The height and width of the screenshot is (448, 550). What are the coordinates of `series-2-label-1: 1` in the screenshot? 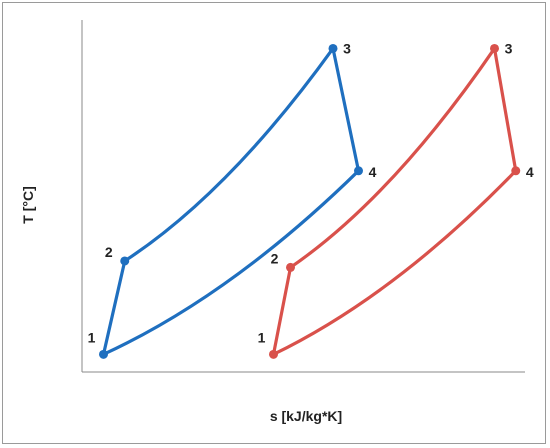 It's located at (262, 337).